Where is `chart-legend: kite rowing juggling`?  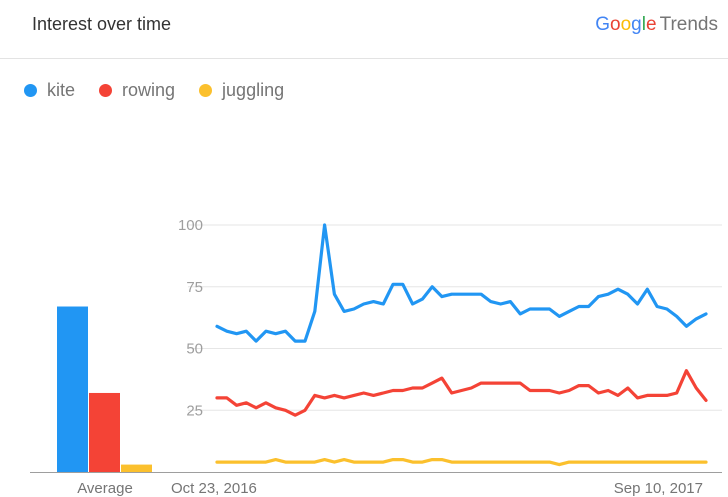
chart-legend: kite rowing juggling is located at coordinates (166, 90).